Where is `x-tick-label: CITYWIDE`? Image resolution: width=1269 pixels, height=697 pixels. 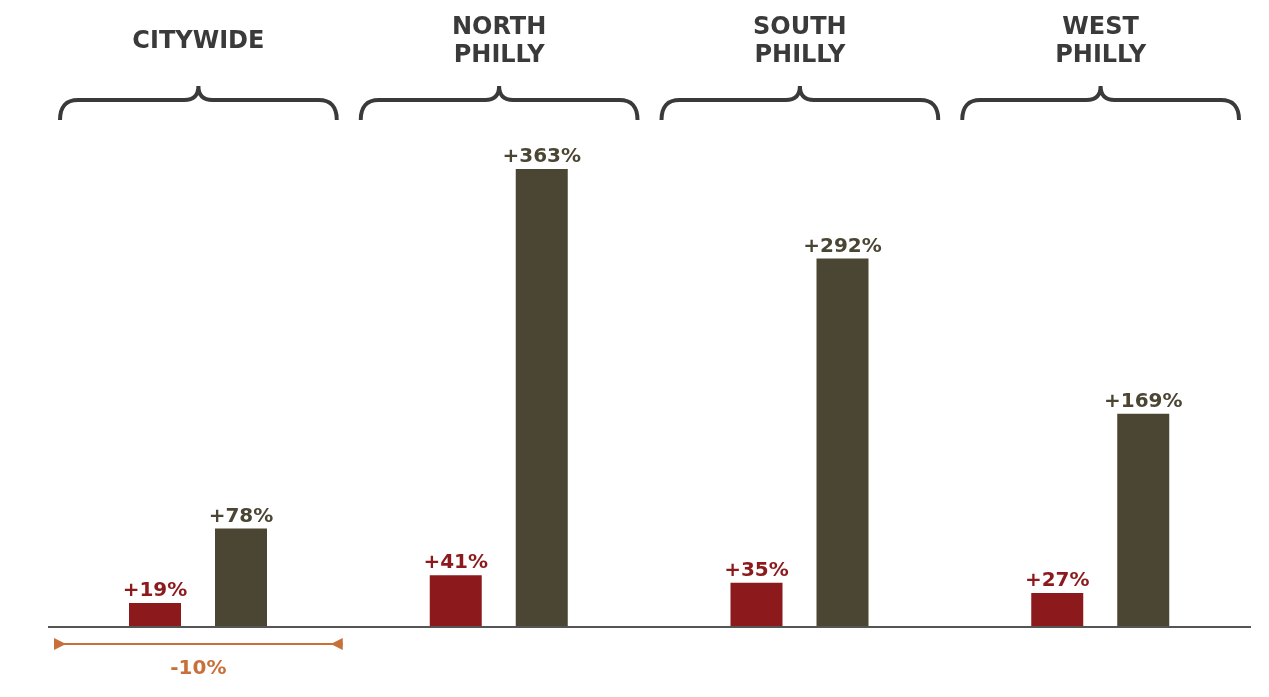
x-tick-label: CITYWIDE is located at coordinates (198, 40).